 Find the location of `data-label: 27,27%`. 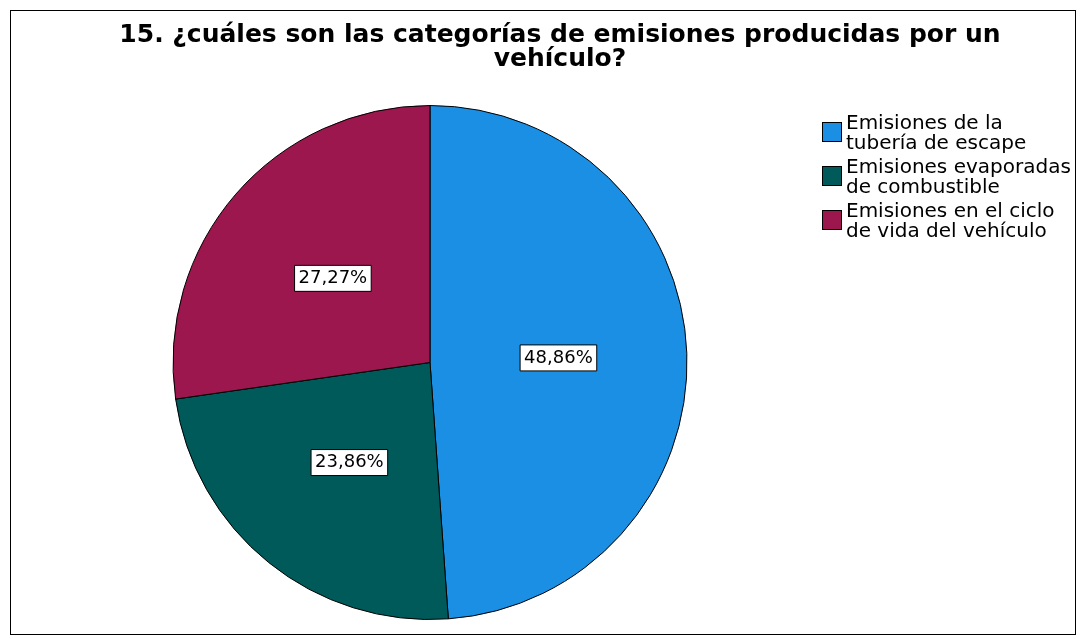

data-label: 27,27% is located at coordinates (333, 277).